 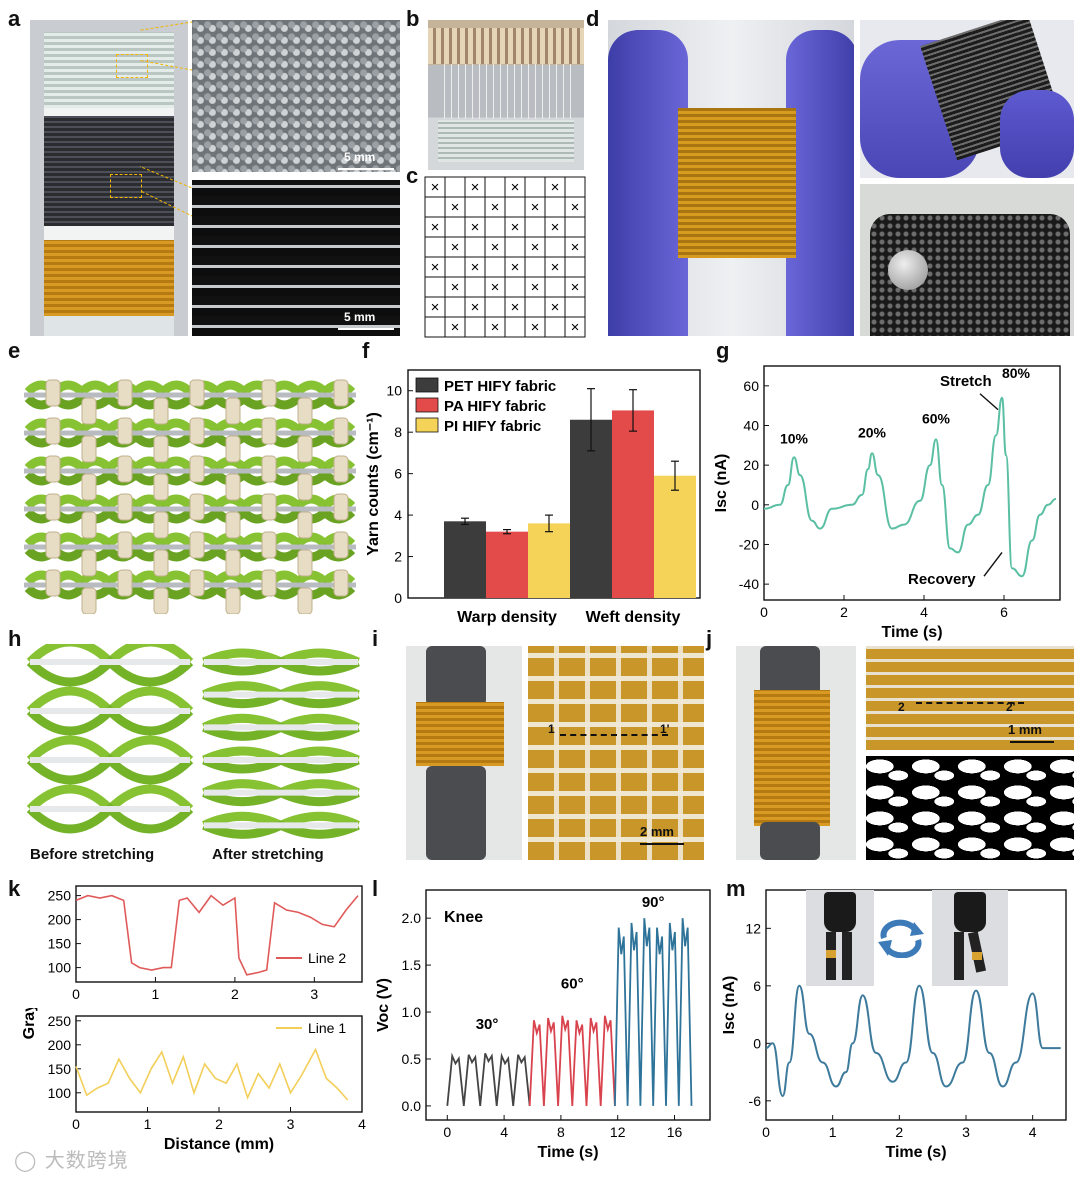 I want to click on scale-bar-line-a-bottom, so click(x=366, y=329).